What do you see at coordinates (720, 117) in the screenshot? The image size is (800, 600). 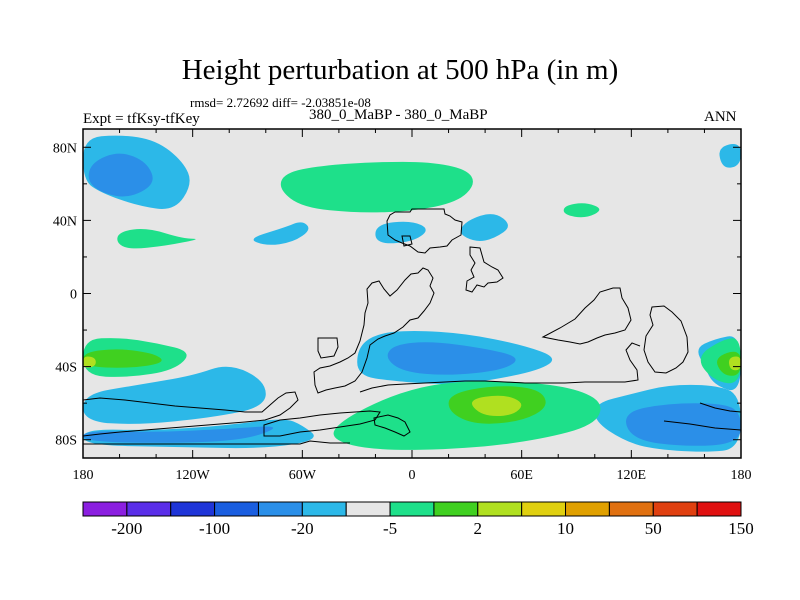 I see `season-label: ANN` at bounding box center [720, 117].